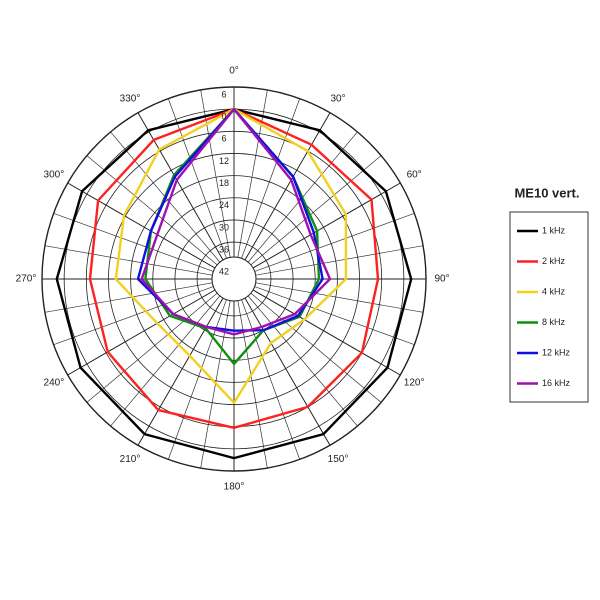  What do you see at coordinates (546, 192) in the screenshot?
I see `legend-title: ME10 vert.` at bounding box center [546, 192].